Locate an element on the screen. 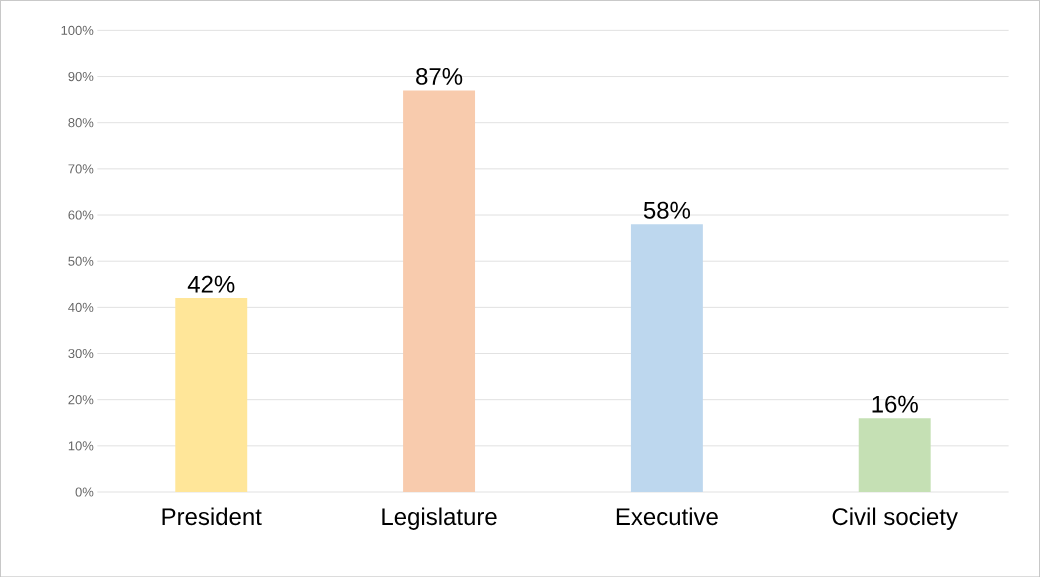 The height and width of the screenshot is (577, 1040). x-tick-label: Executive is located at coordinates (667, 516).